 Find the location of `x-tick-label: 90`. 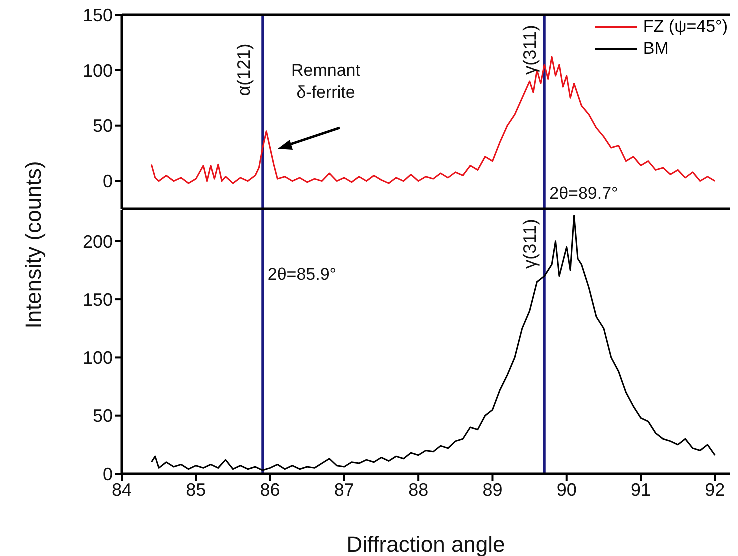

x-tick-label: 90 is located at coordinates (566, 490).